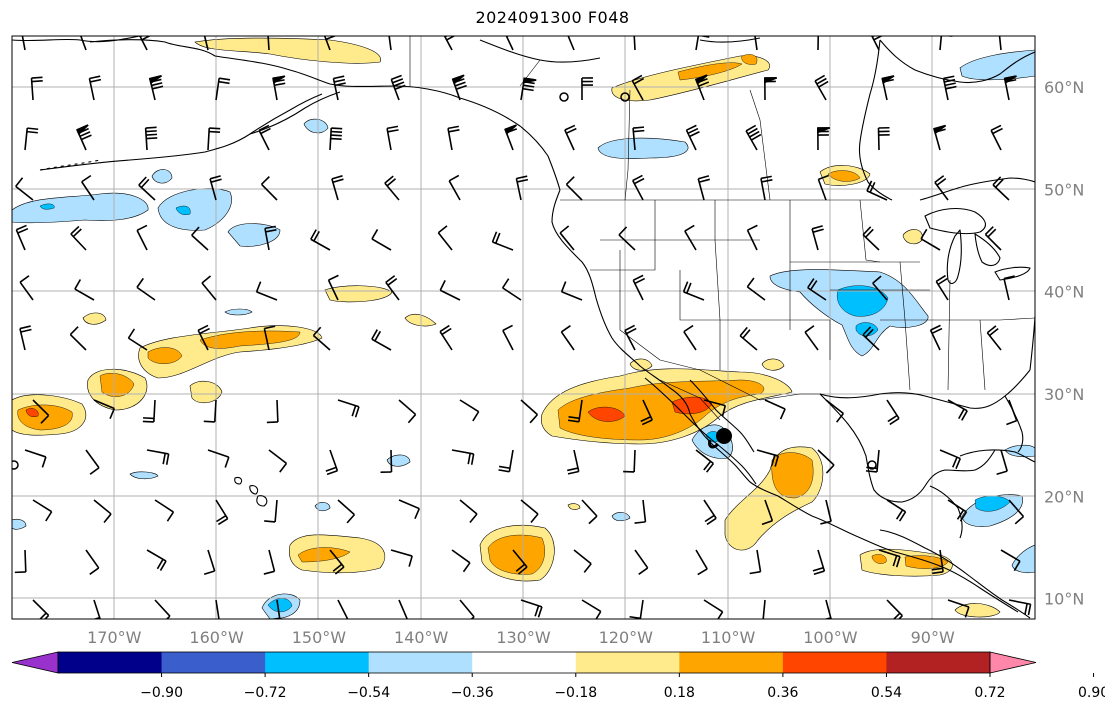 The width and height of the screenshot is (1105, 712). Describe the element at coordinates (206, 392) in the screenshot. I see `contour-pos-pacific-small3` at that location.